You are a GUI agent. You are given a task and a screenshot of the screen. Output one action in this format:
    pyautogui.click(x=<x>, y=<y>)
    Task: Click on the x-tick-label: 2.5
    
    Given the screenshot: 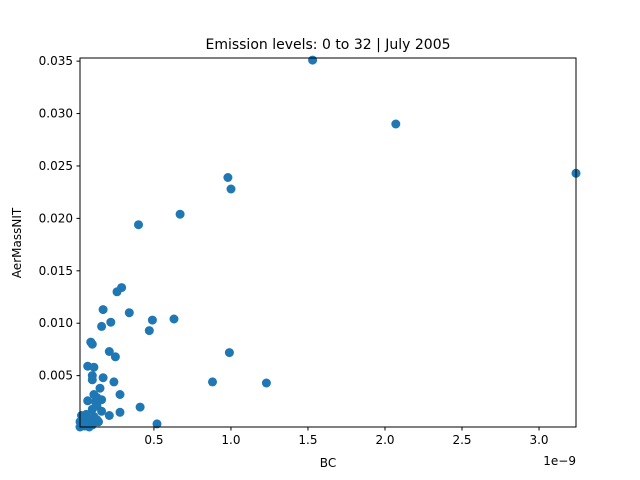 What is the action you would take?
    pyautogui.click(x=461, y=440)
    